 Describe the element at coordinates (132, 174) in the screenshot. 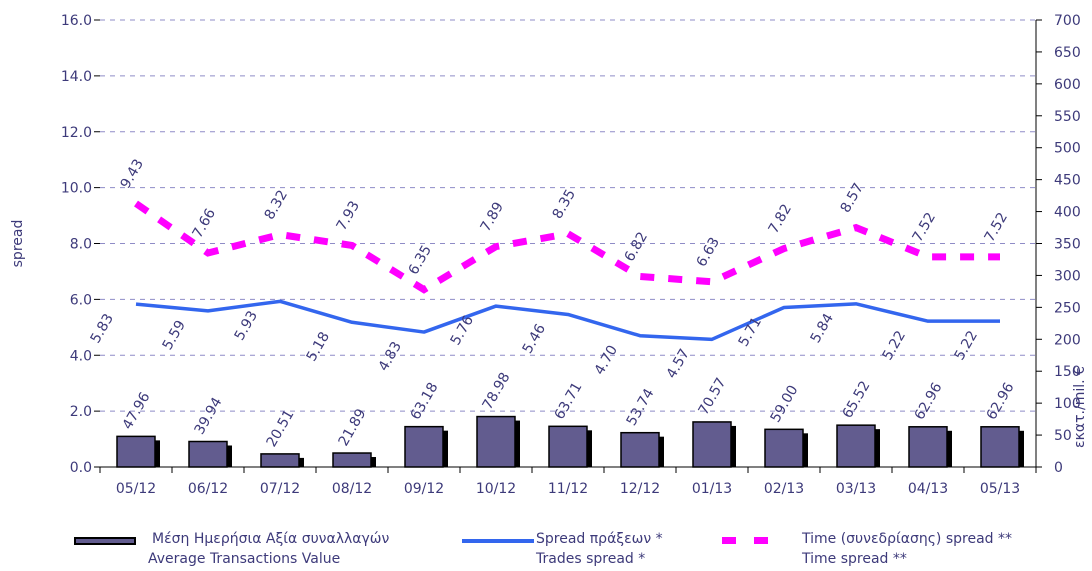

I see `time-spread-label: 9.43` at that location.